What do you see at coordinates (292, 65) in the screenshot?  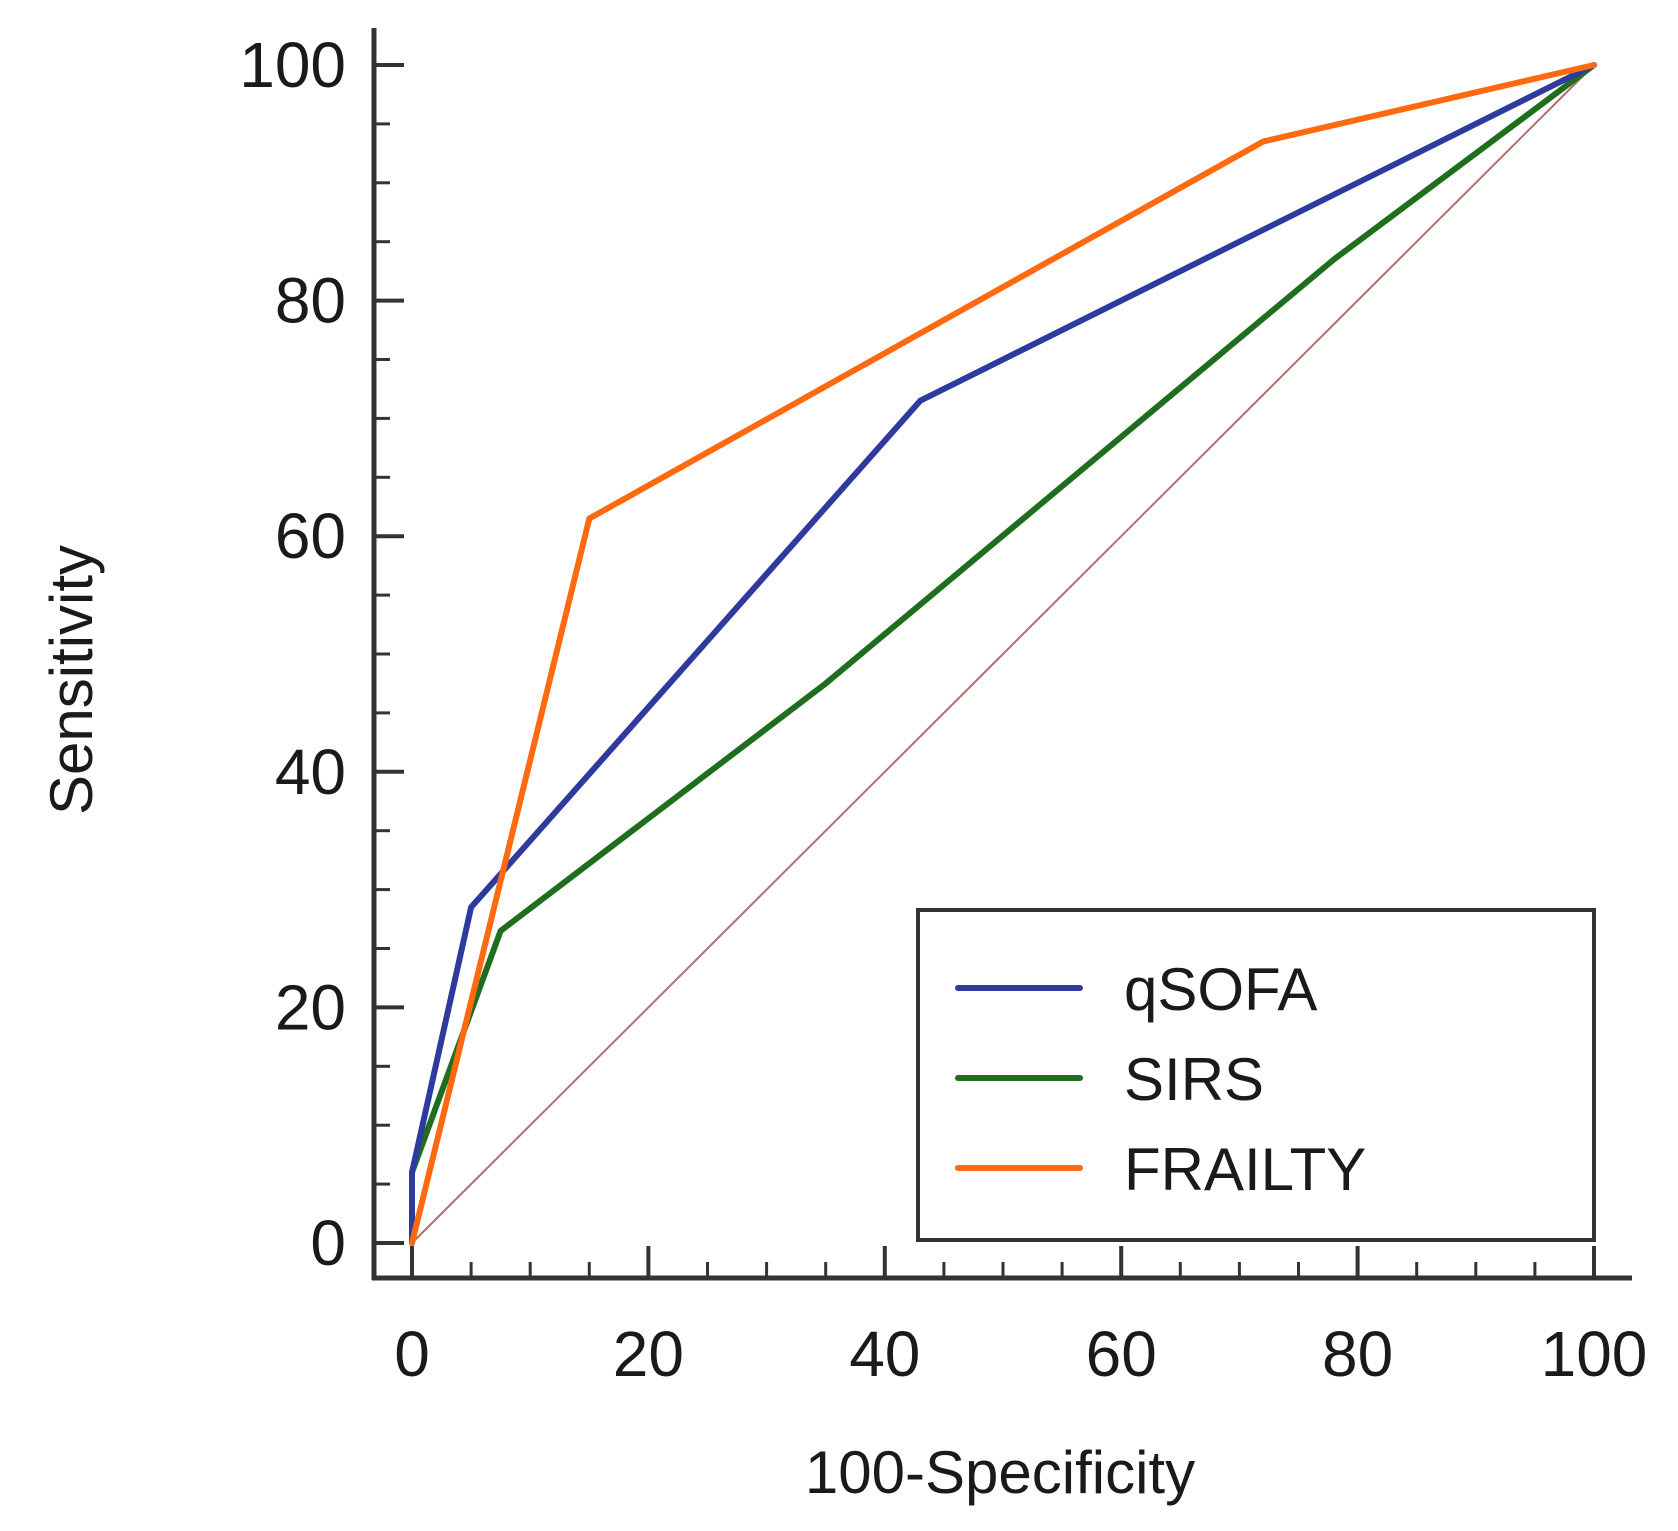 I see `y-tick-label: 100` at bounding box center [292, 65].